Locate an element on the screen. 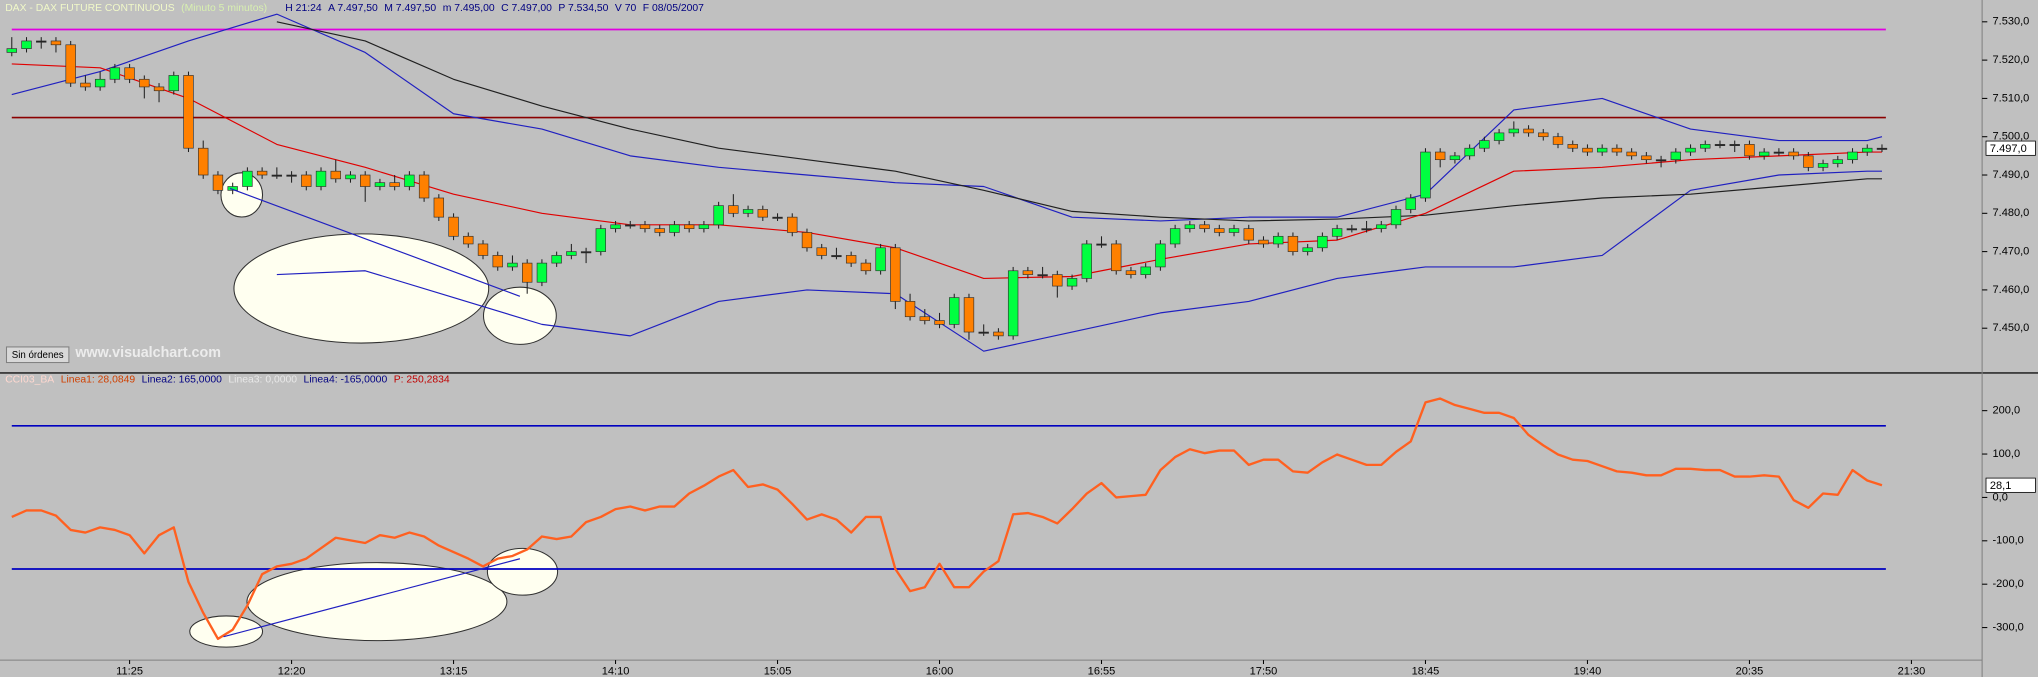 This screenshot has height=677, width=2038. x-tick-label: 16:00 is located at coordinates (940, 671).